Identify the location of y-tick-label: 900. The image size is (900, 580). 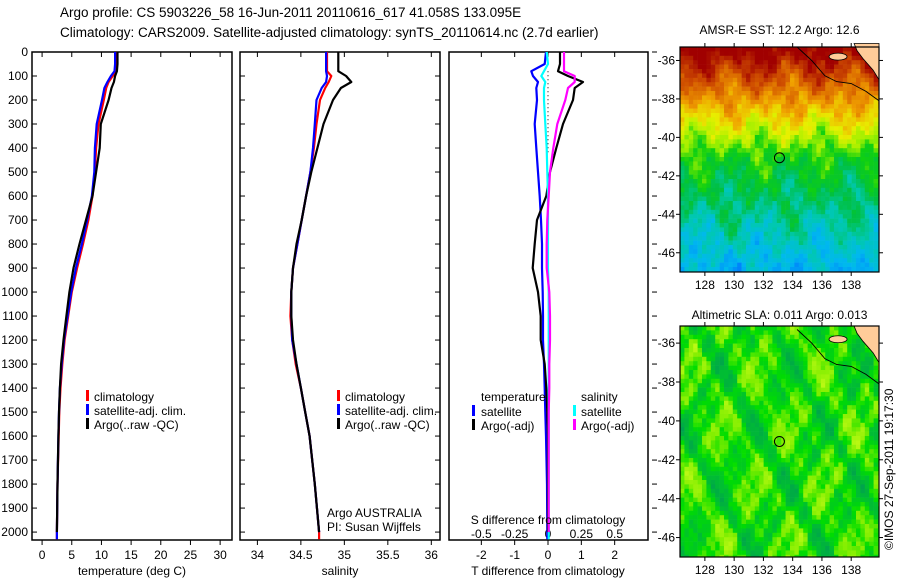
(18, 268).